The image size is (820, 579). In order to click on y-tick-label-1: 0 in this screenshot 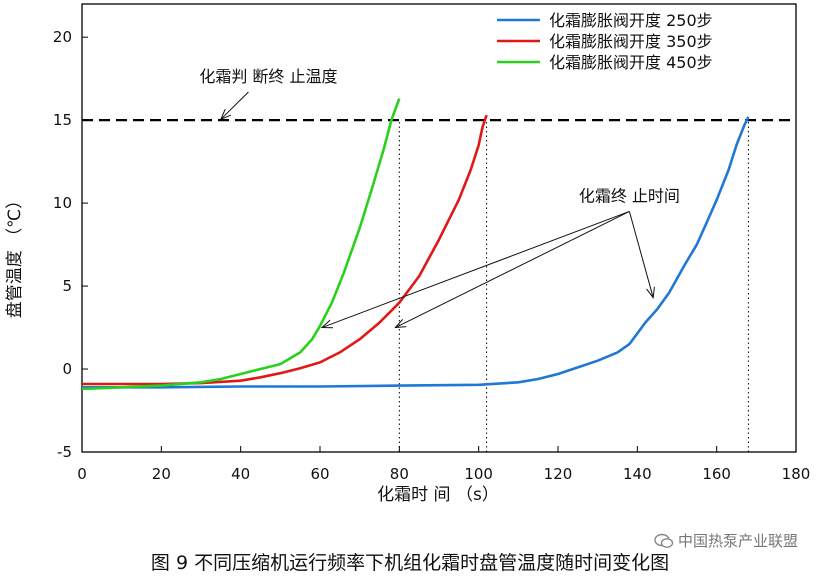, I will do `click(67, 369)`.